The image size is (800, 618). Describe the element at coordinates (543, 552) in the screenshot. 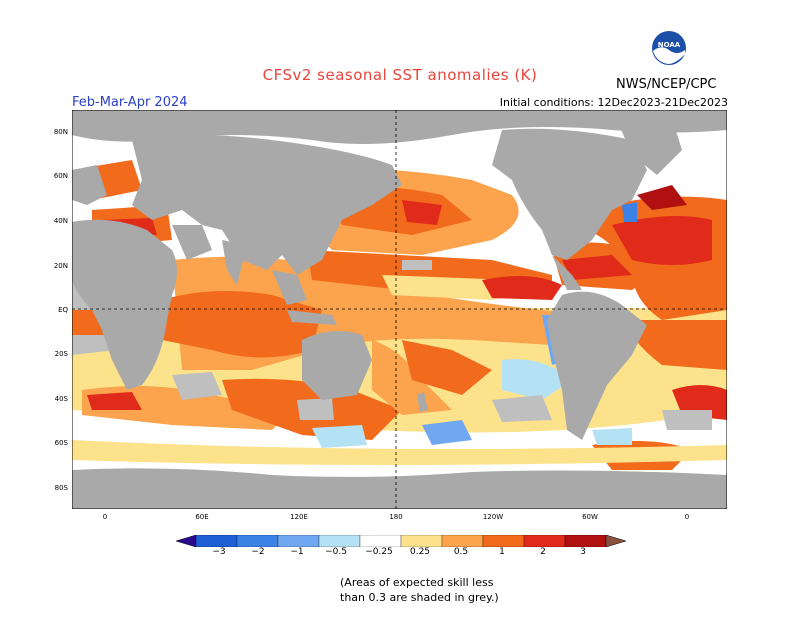

I see `colorbar-tick: 2` at that location.